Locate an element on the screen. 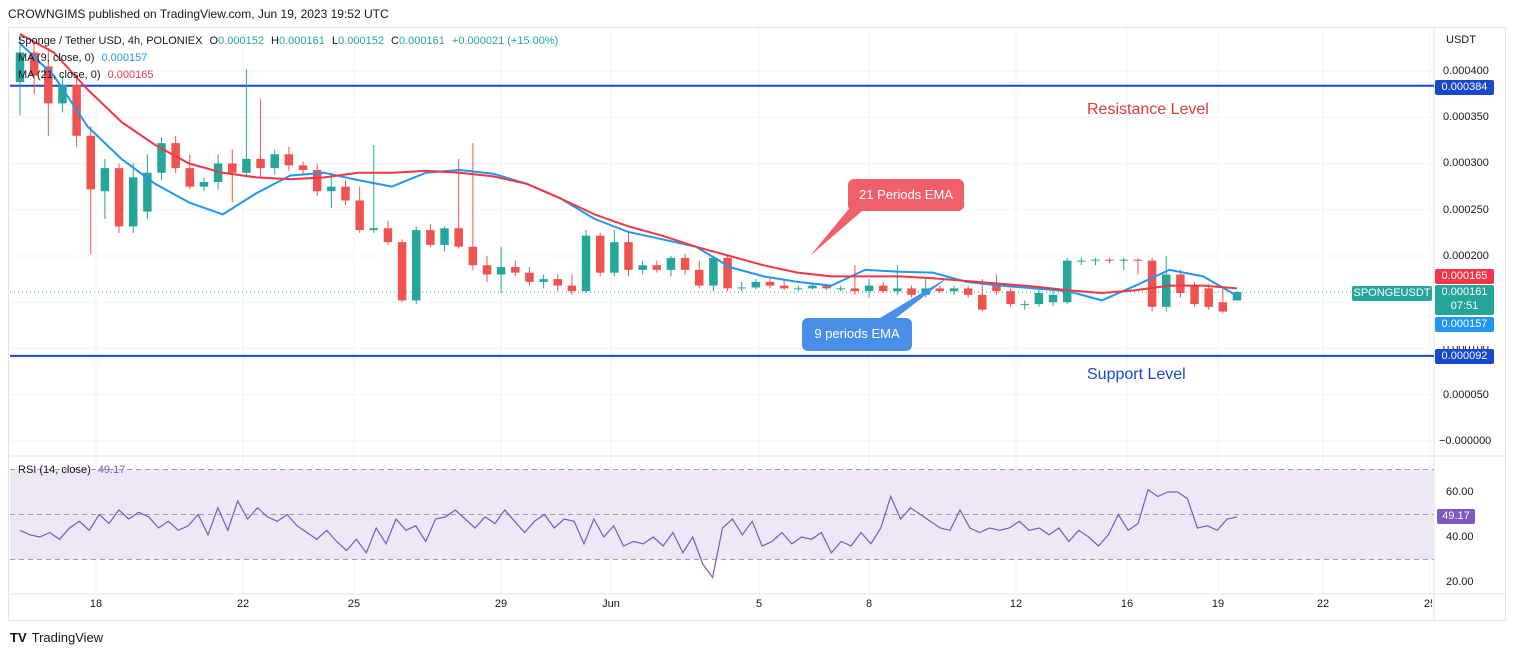 This screenshot has width=1515, height=655. rsi-tick: 20.00 is located at coordinates (1460, 582).